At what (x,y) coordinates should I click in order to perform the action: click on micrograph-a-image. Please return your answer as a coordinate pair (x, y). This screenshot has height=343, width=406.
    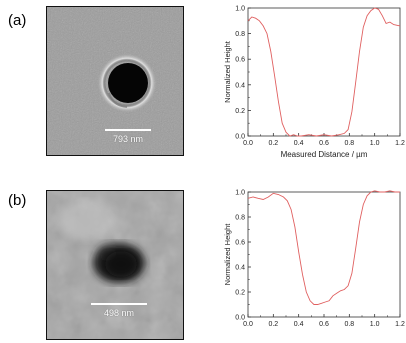
    Looking at the image, I should click on (115, 81).